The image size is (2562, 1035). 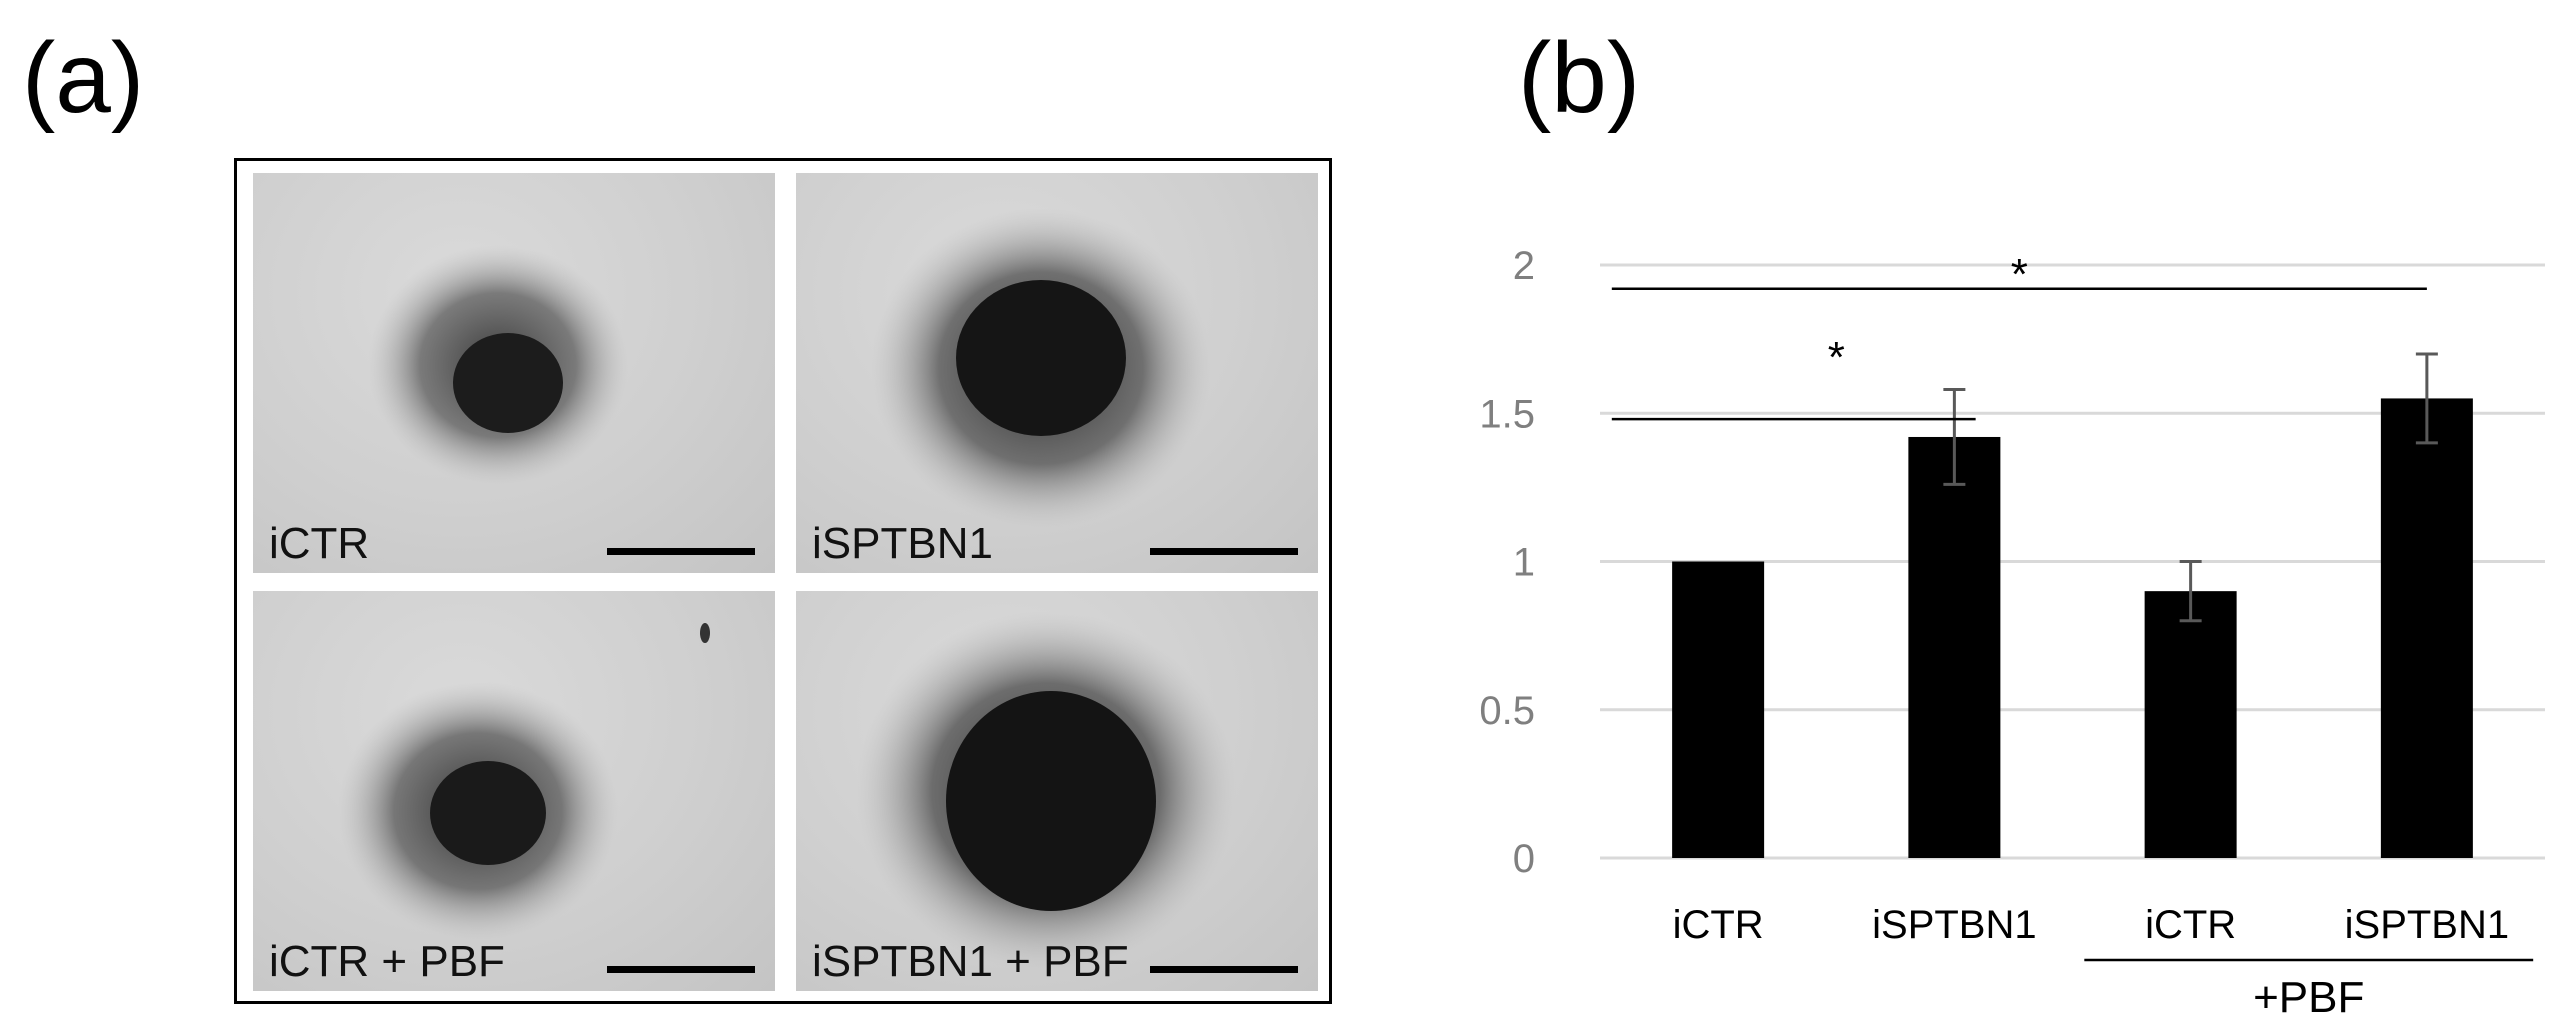 I want to click on y-tick-labels: 0 0.5 1 1.5 2, so click(x=1507, y=562).